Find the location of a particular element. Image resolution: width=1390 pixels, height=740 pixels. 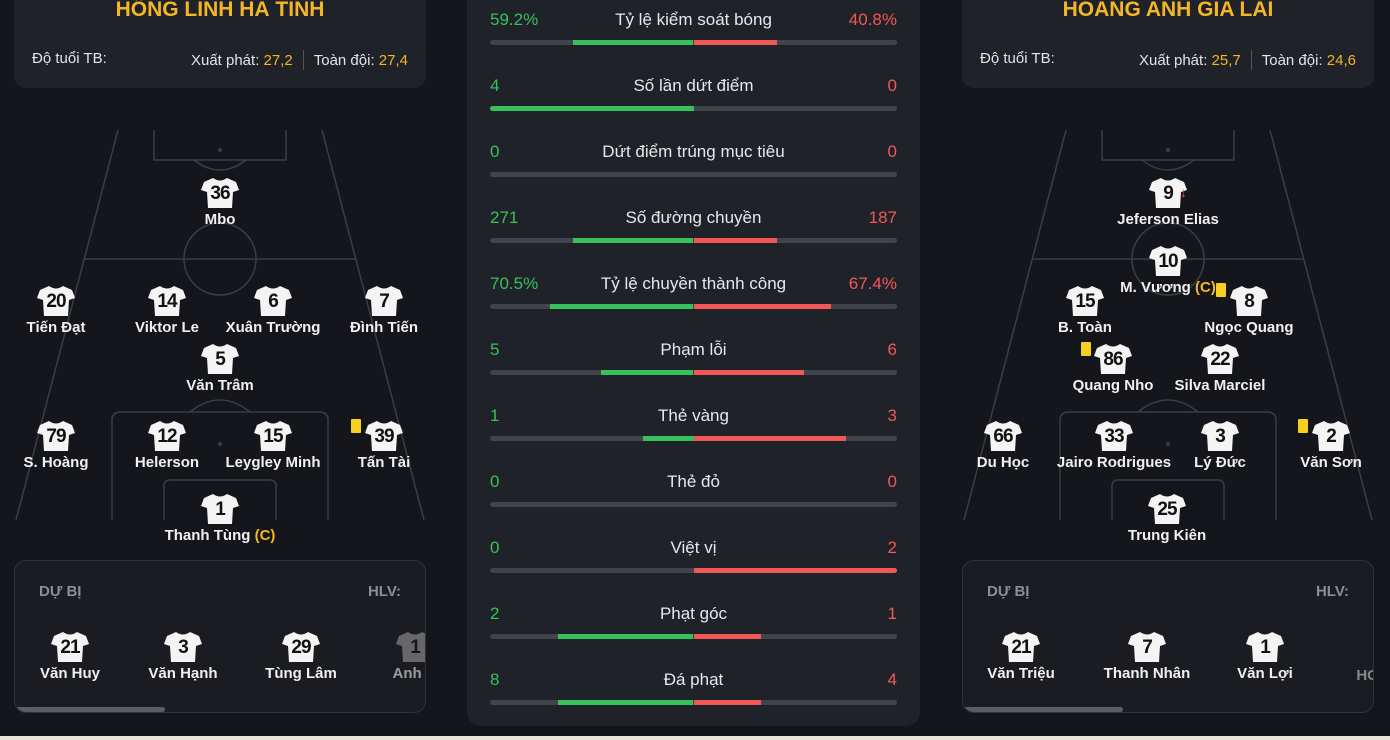

bench-player-card: 1 Văn Lợi is located at coordinates (1265, 656).